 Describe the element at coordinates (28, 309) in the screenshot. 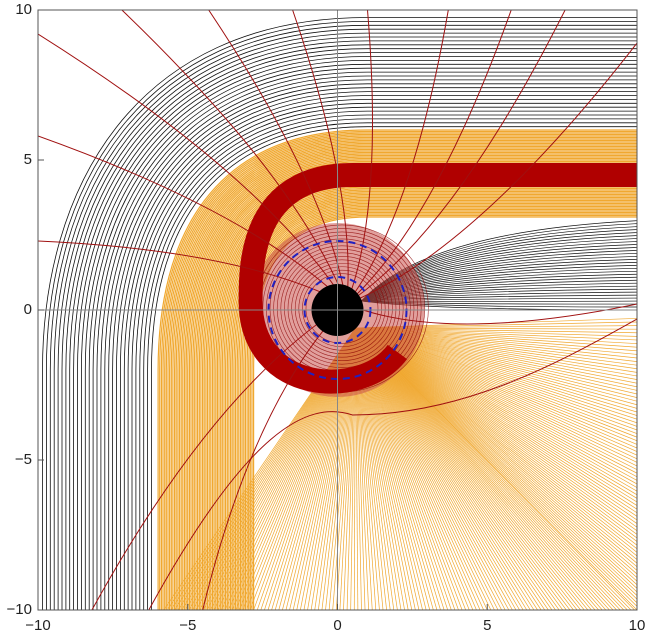

I see `y-tick-label: 0` at that location.